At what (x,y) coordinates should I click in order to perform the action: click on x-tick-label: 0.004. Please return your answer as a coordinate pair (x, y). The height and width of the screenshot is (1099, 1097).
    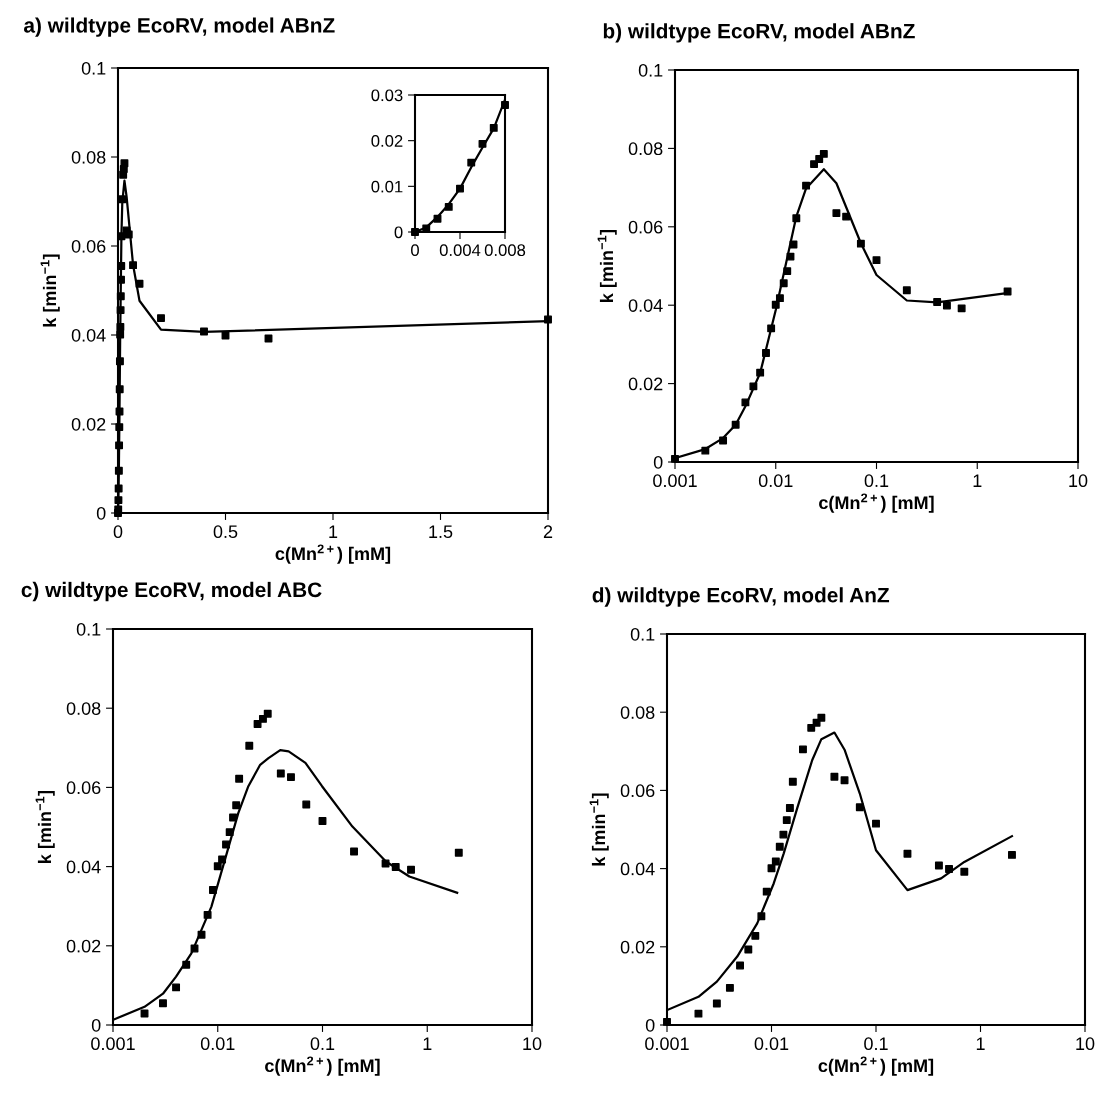
    Looking at the image, I should click on (460, 250).